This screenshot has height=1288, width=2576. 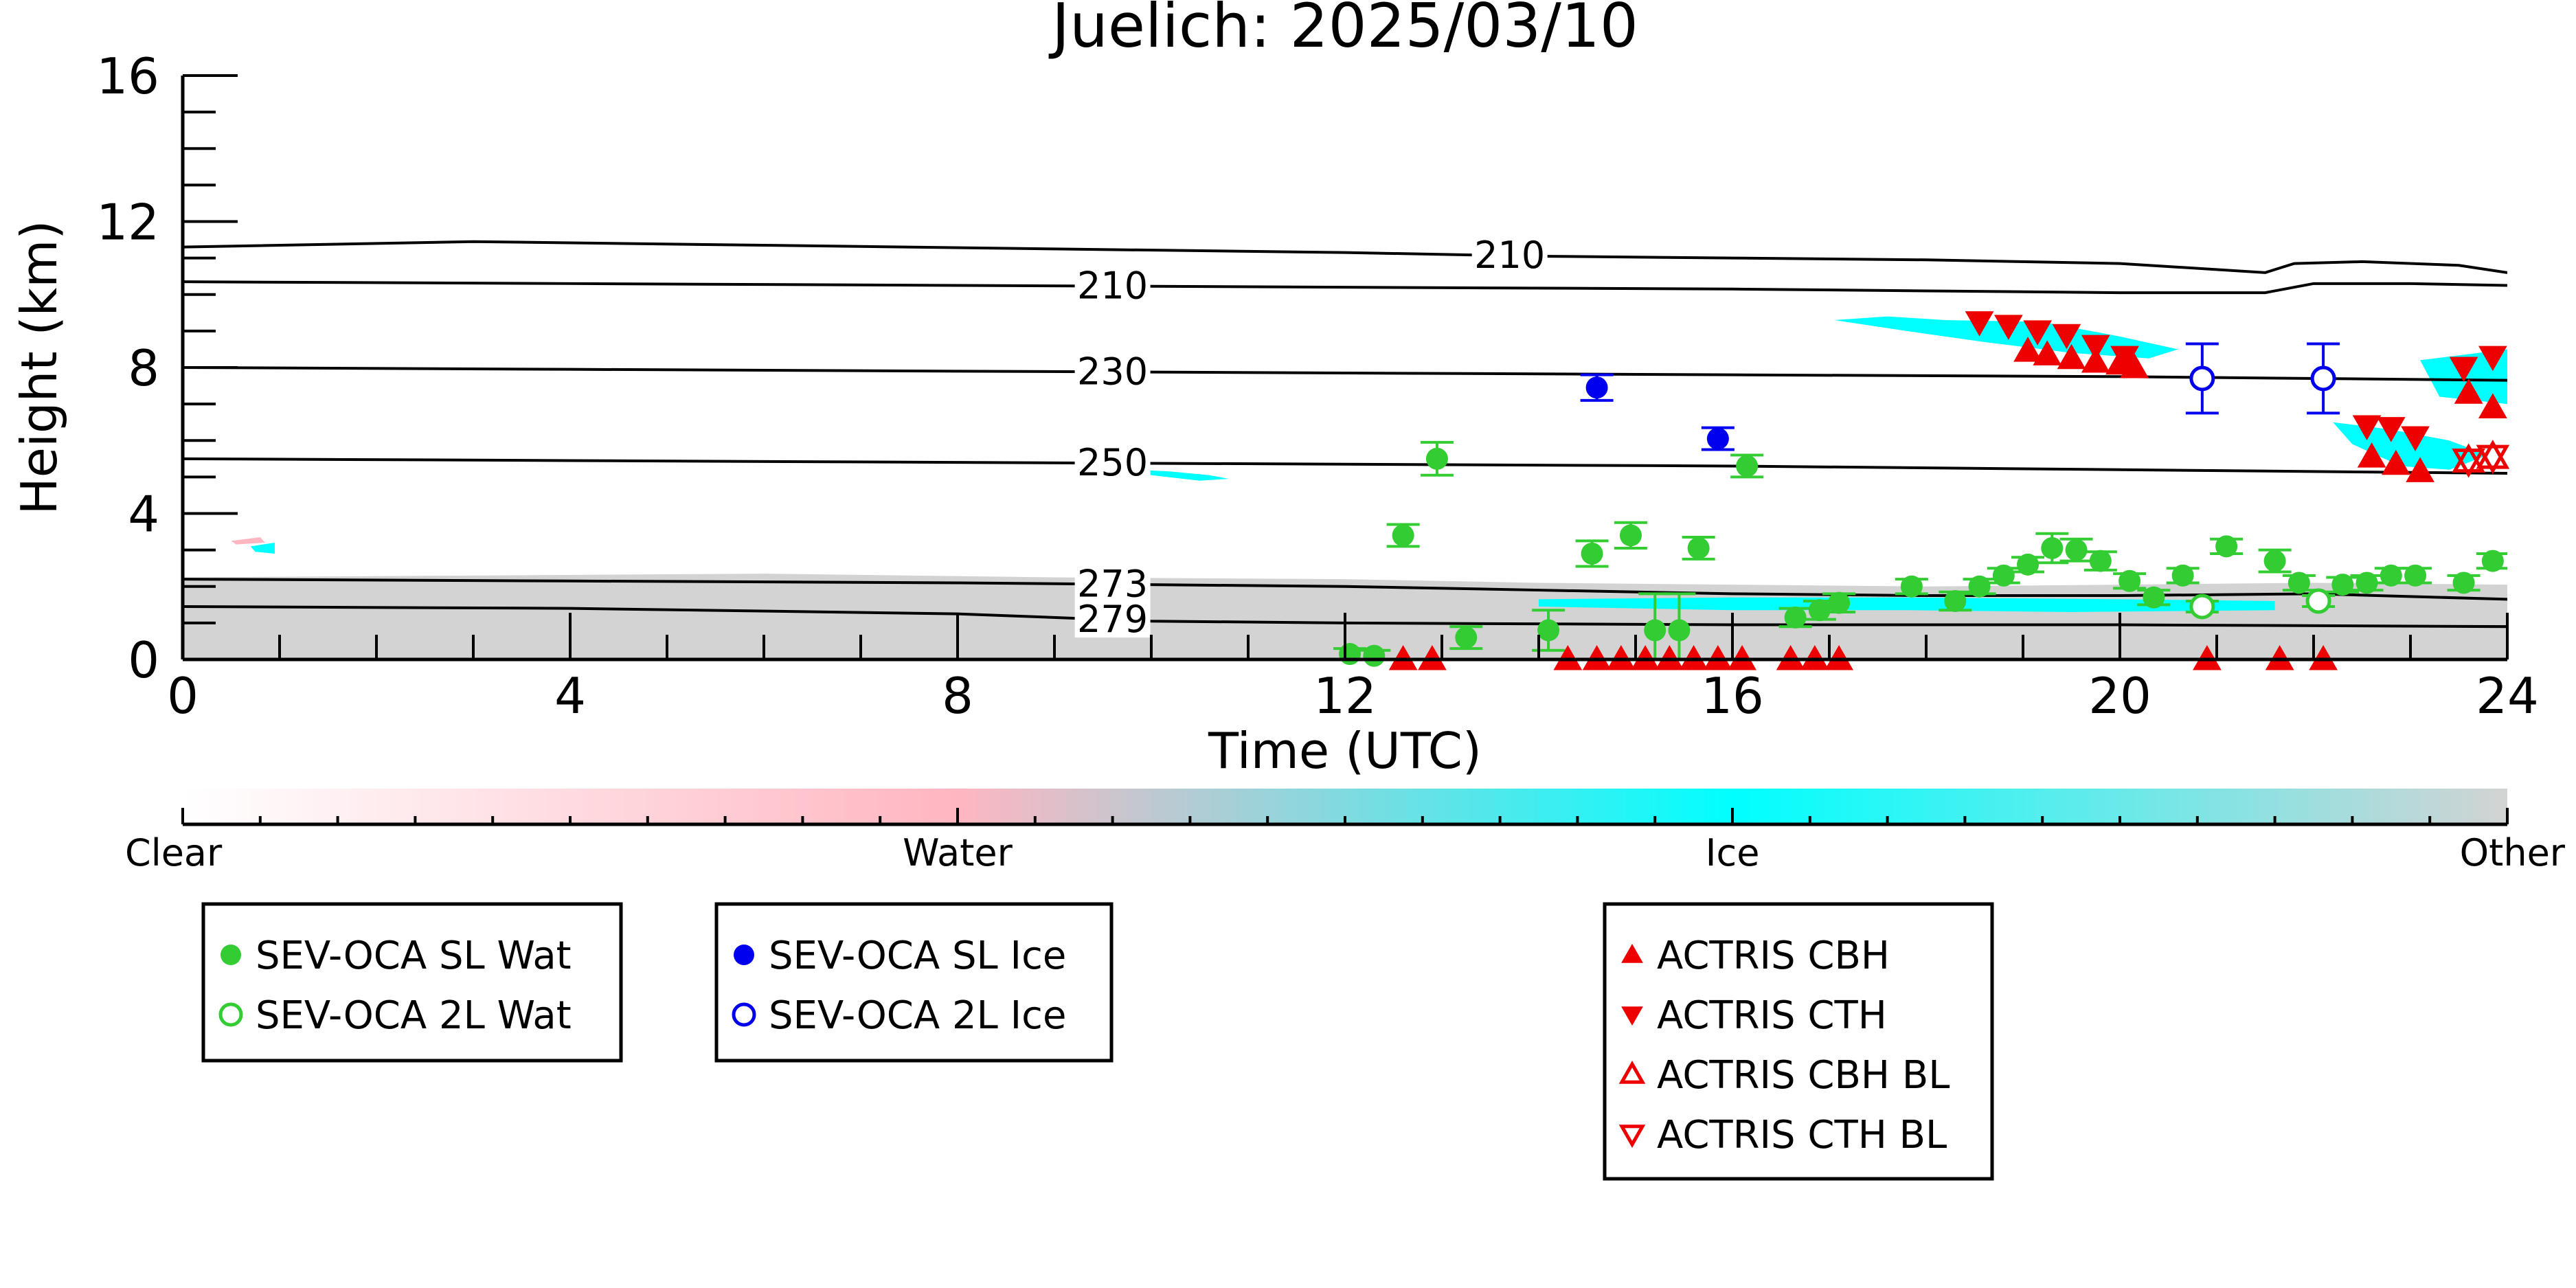 I want to click on x-tick-label-16: 16, so click(x=1732, y=696).